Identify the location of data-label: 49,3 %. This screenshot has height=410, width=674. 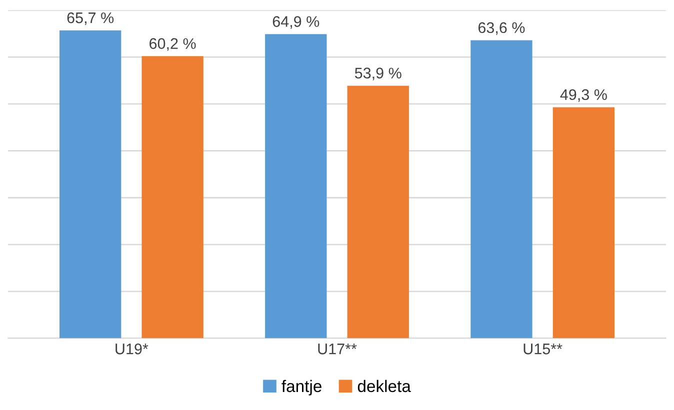
(583, 95).